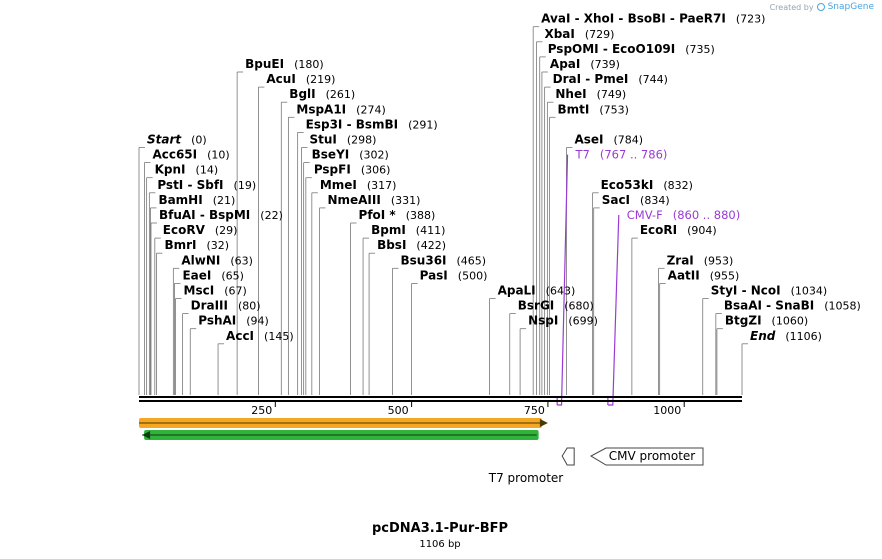 The height and width of the screenshot is (559, 882). Describe the element at coordinates (579, 306) in the screenshot. I see `site-position-label: (680)` at that location.